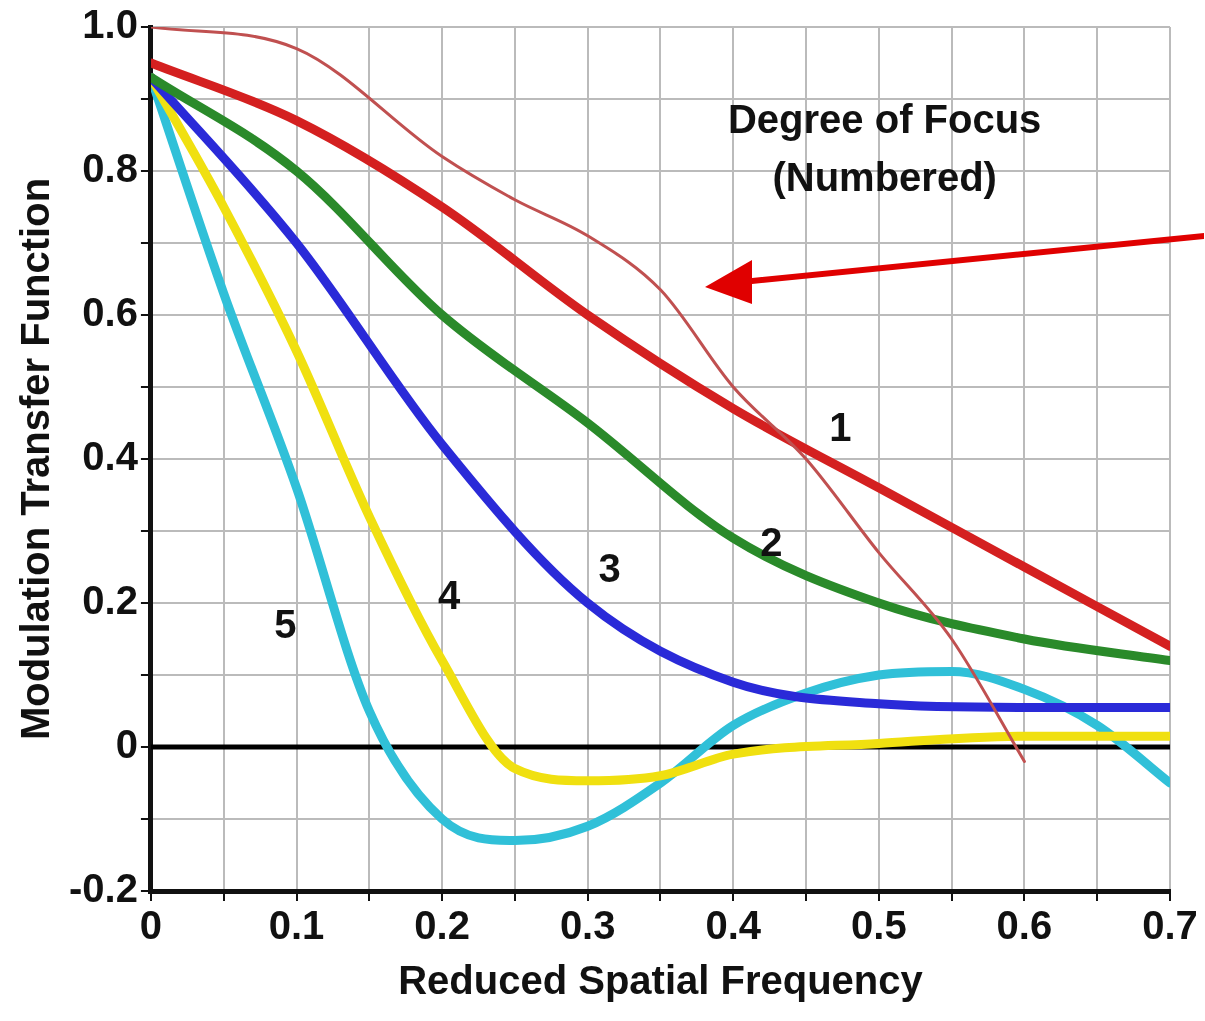  What do you see at coordinates (110, 24) in the screenshot?
I see `y-tick-label: 1.0` at bounding box center [110, 24].